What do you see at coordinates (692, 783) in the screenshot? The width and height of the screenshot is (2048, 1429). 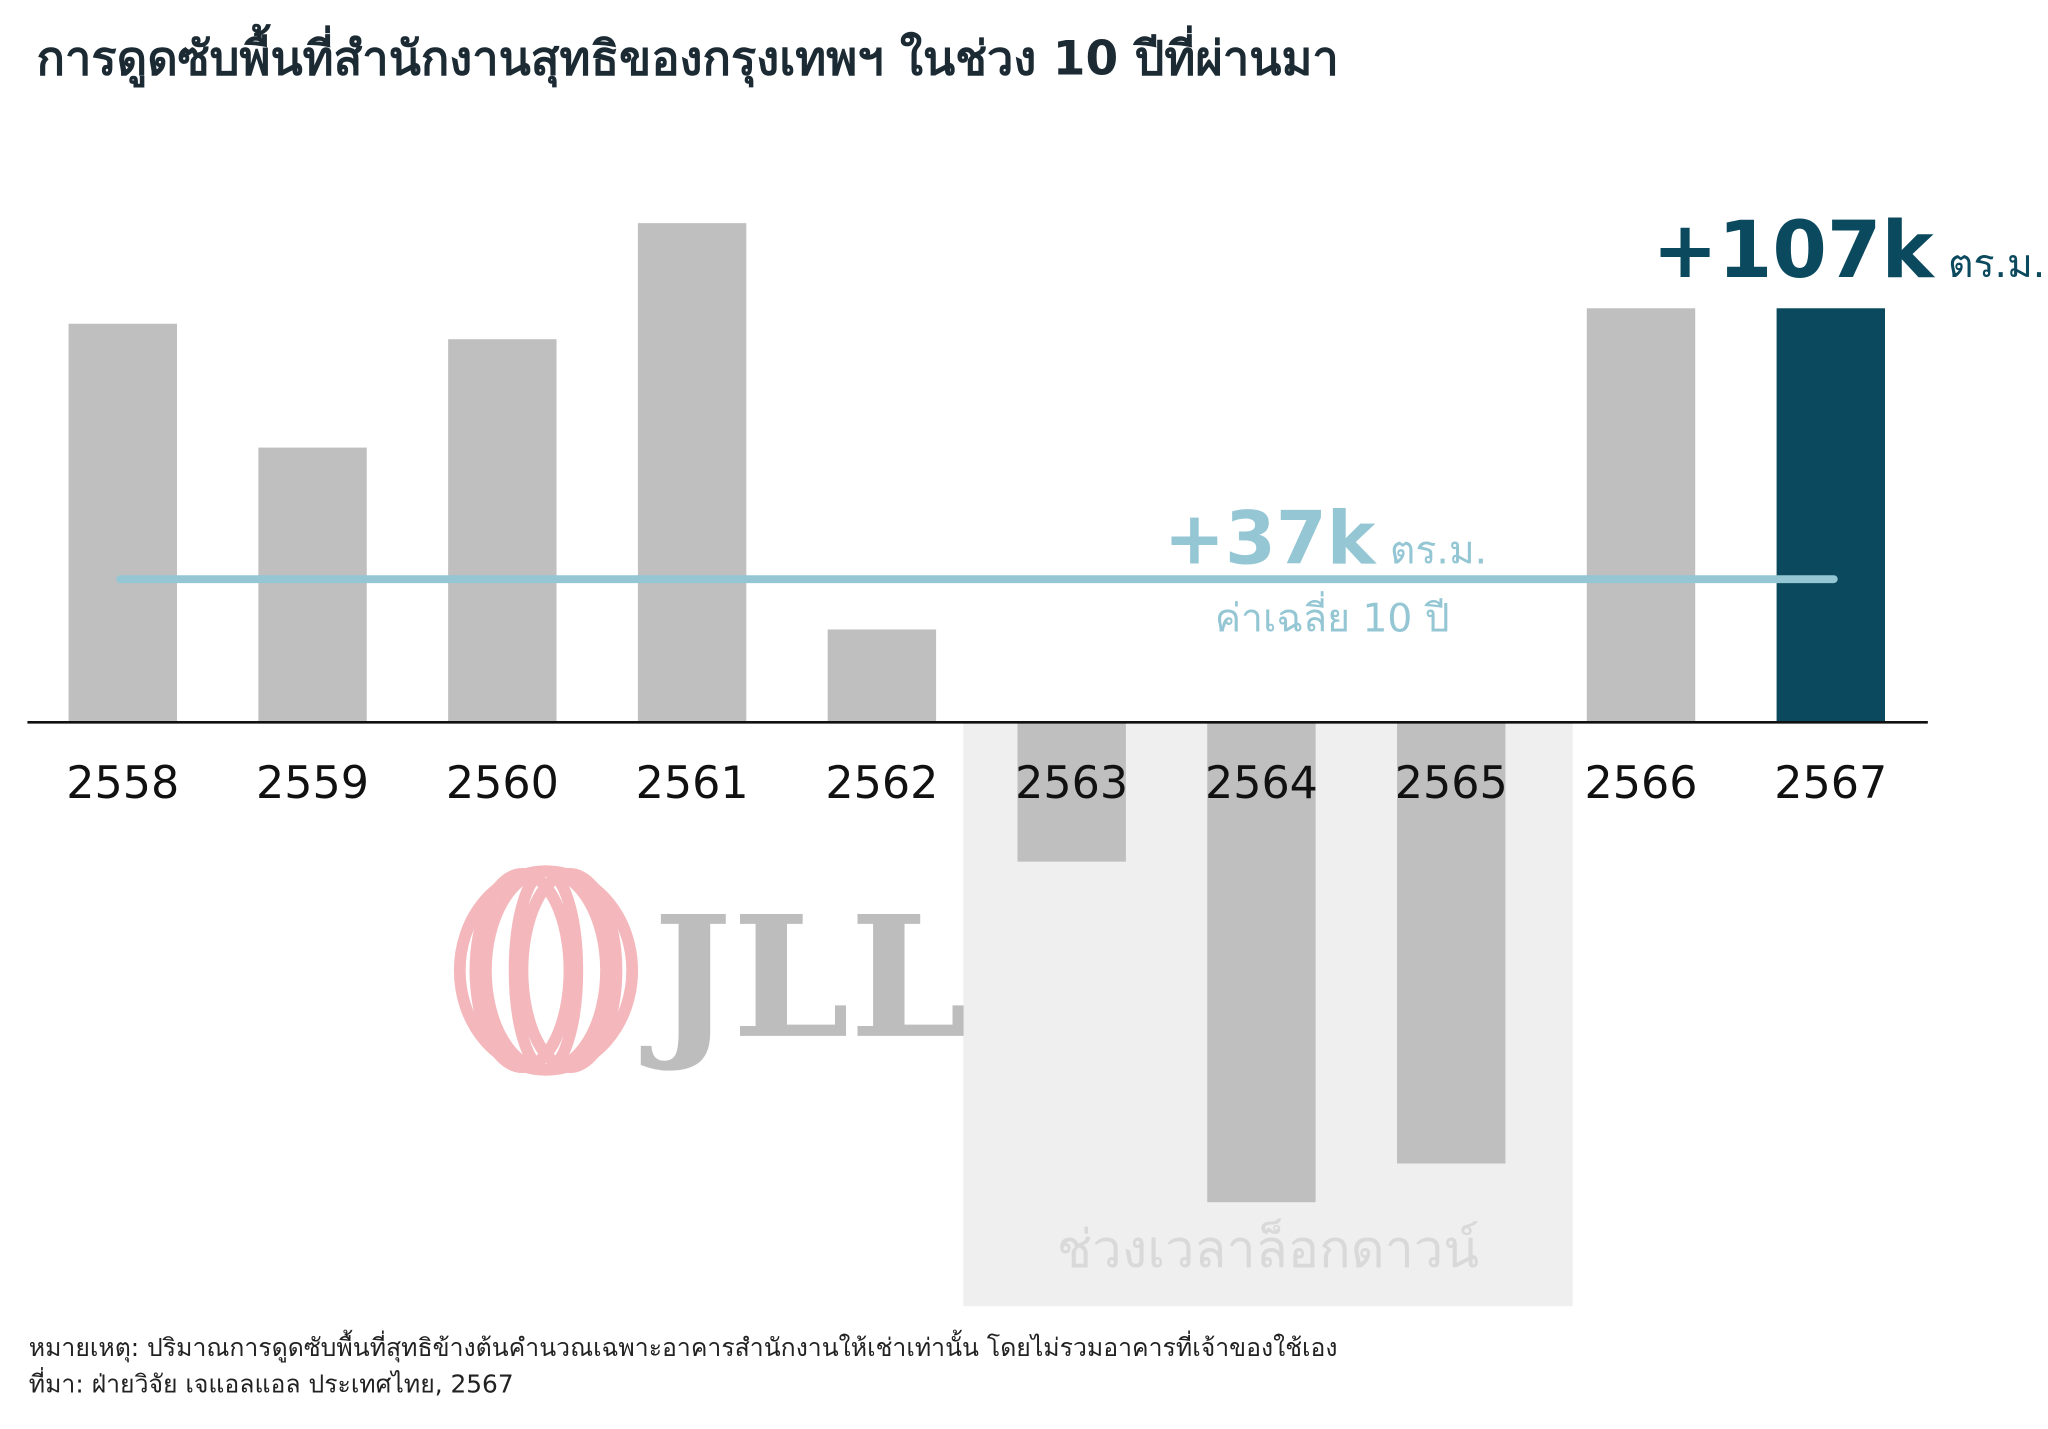 I see `x-tick-label: 2561` at bounding box center [692, 783].